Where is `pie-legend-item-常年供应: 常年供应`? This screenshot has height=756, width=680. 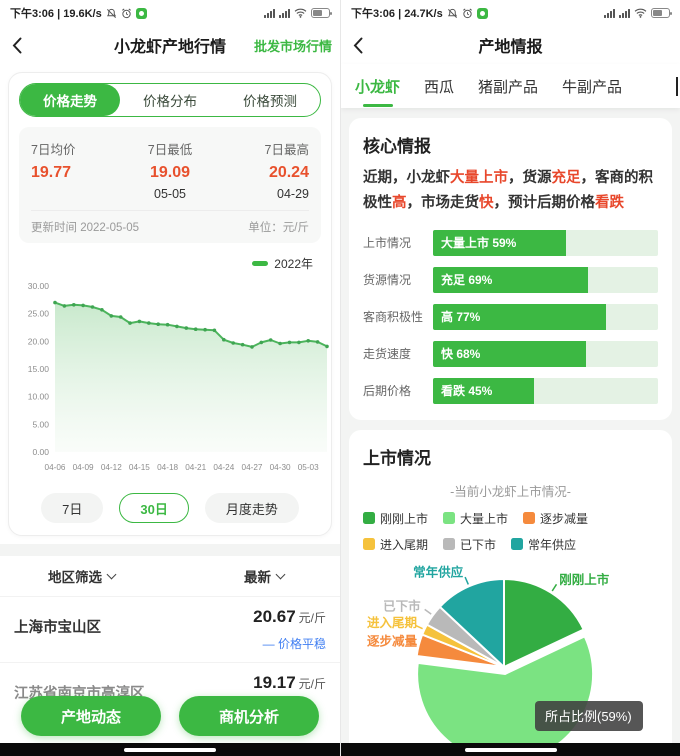 pie-legend-item-常年供应: 常年供应 is located at coordinates (543, 544).